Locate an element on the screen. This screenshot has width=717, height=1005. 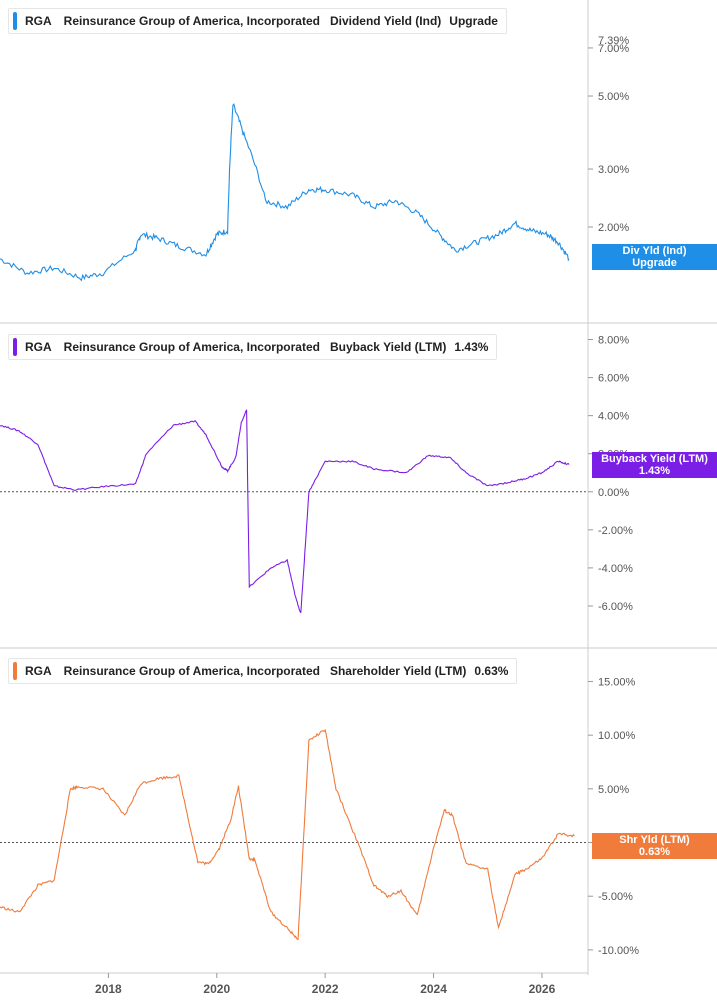
tag-label: Buyback Yield (LTM) is located at coordinates (654, 459).